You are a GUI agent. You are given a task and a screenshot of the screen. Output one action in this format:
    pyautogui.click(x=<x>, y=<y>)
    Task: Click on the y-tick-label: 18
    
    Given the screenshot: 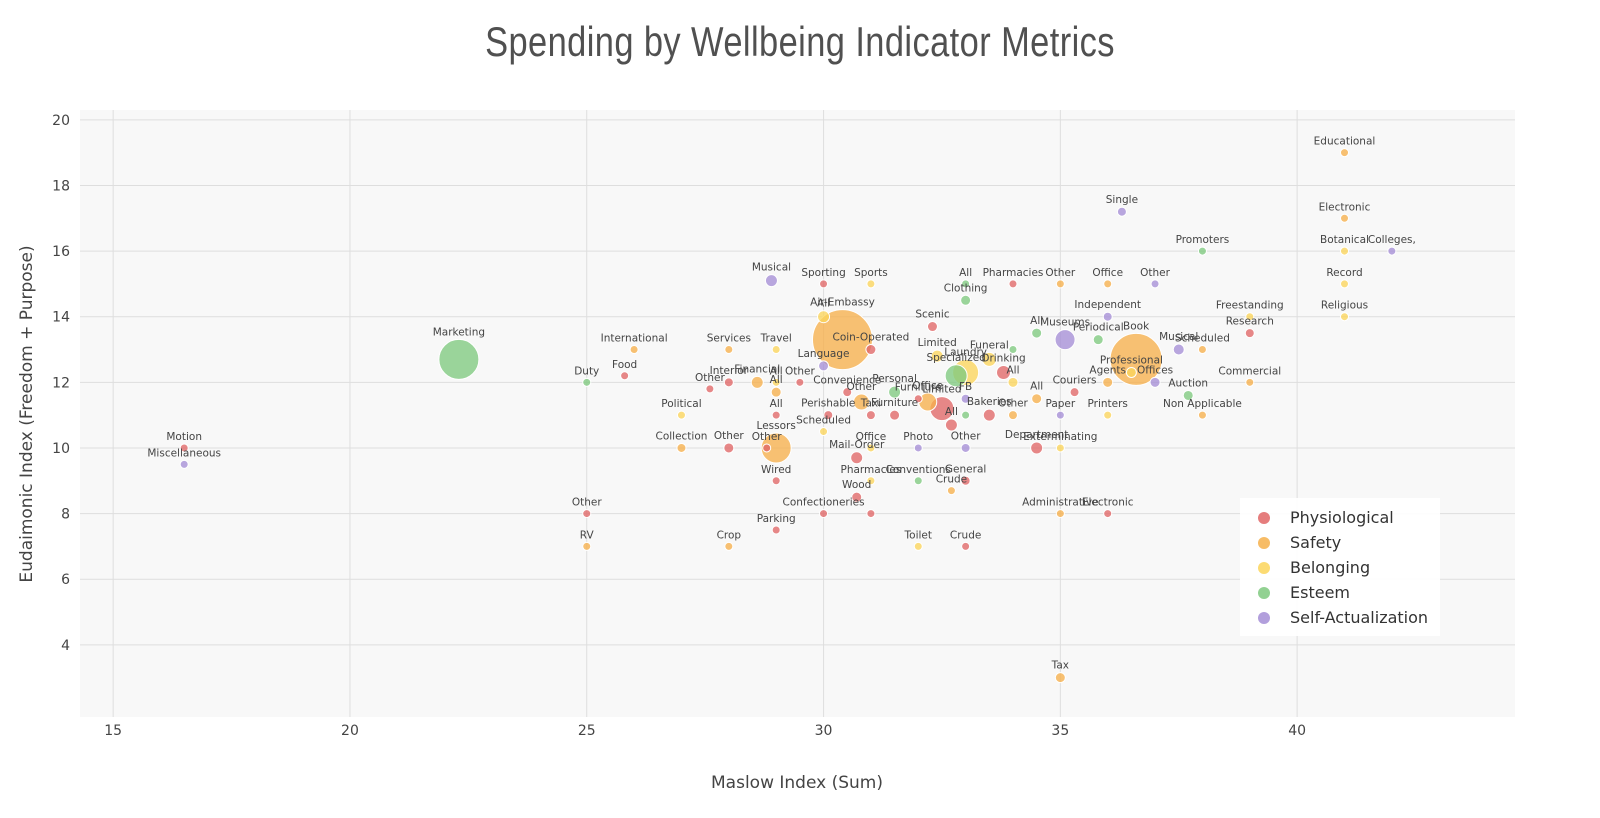 What is the action you would take?
    pyautogui.click(x=61, y=186)
    